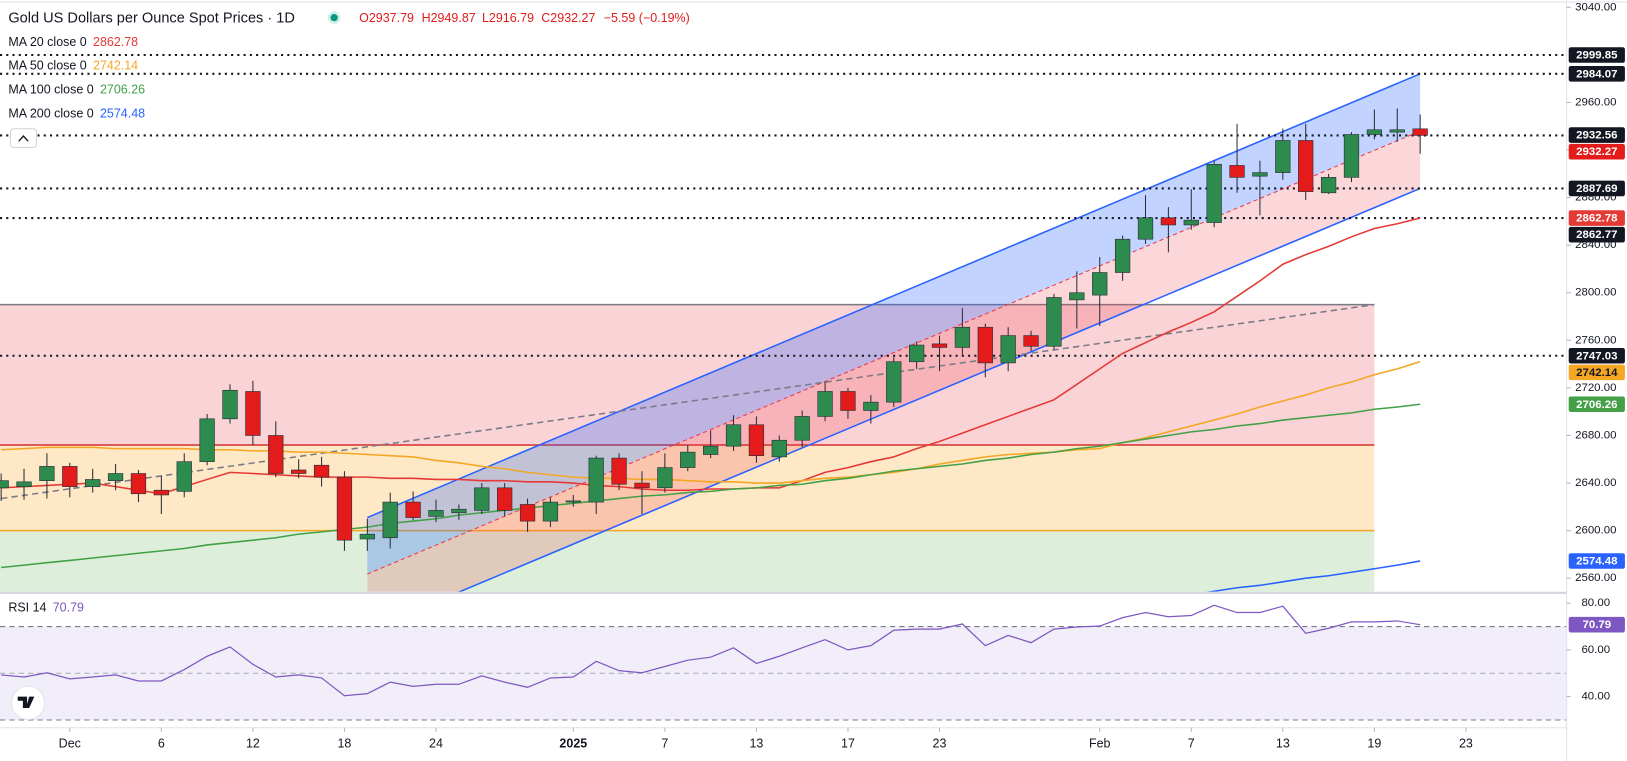 The width and height of the screenshot is (1627, 761). What do you see at coordinates (1595, 198) in the screenshot?
I see `y-tick-label: 2880.00` at bounding box center [1595, 198].